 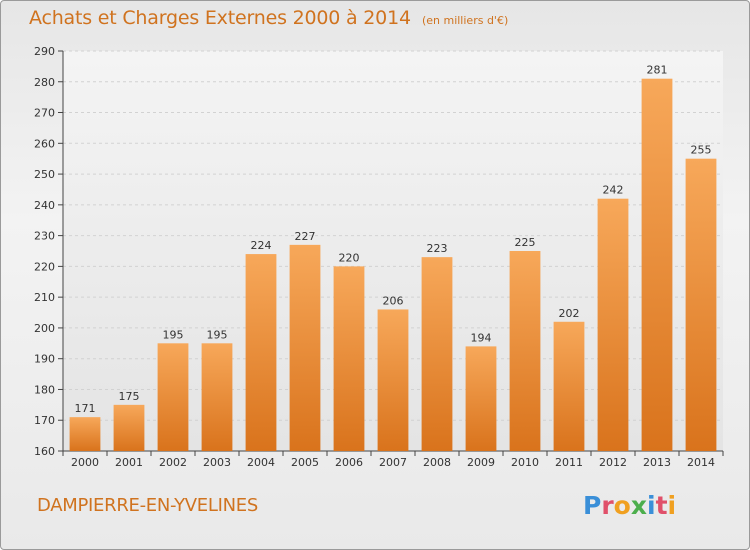 What do you see at coordinates (44, 174) in the screenshot?
I see `y-tick-label: 250` at bounding box center [44, 174].